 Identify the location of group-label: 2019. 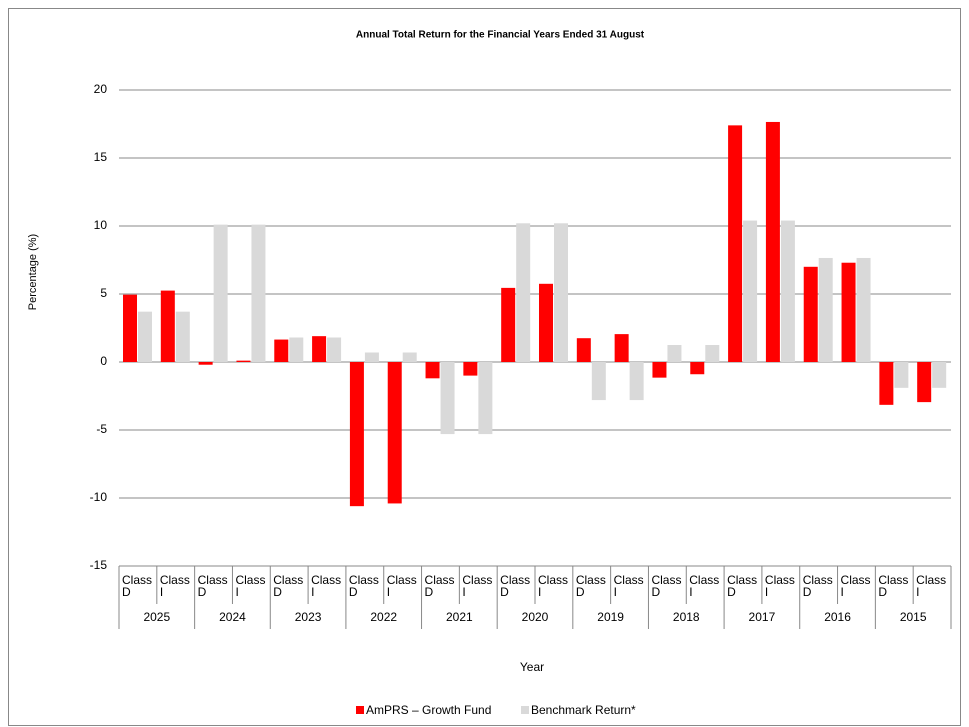
(610, 617).